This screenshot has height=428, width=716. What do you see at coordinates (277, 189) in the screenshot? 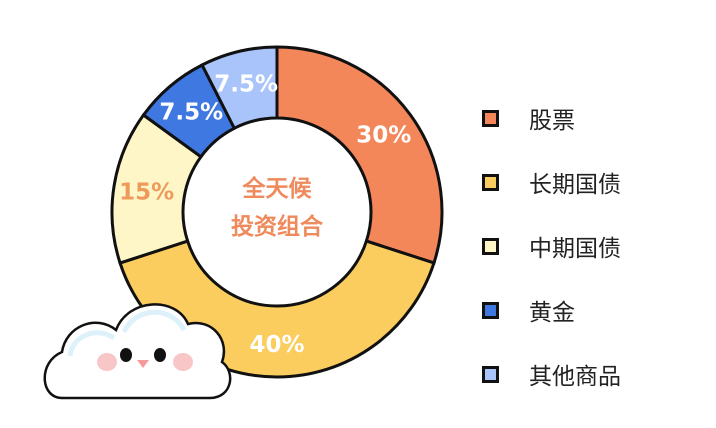
I see `center-title-line-1: 全天候` at bounding box center [277, 189].